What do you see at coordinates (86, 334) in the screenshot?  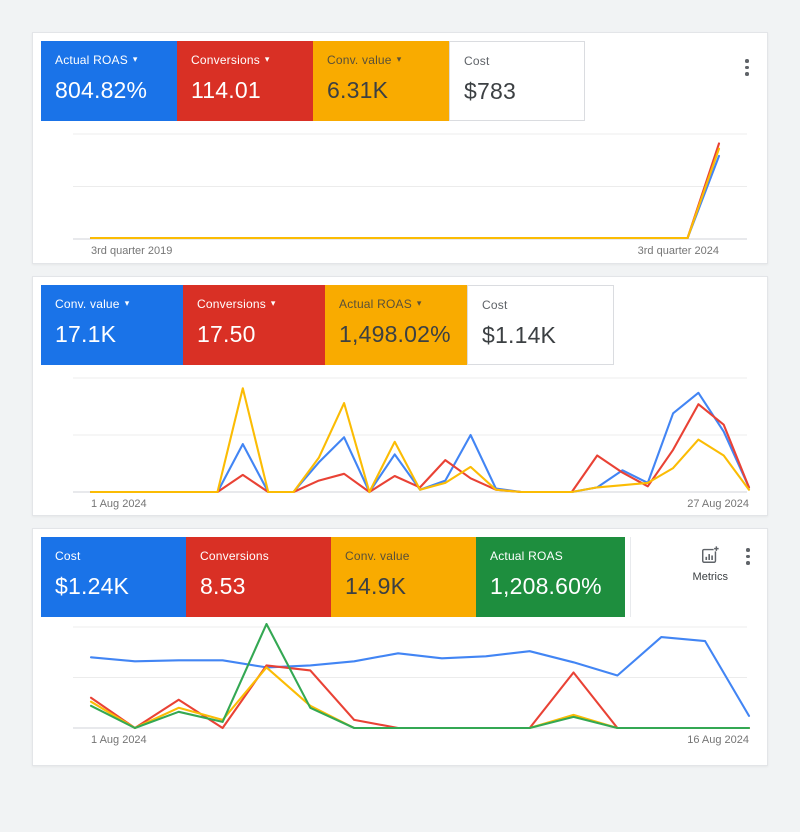 I see `metric-card-value: 17.1K` at bounding box center [86, 334].